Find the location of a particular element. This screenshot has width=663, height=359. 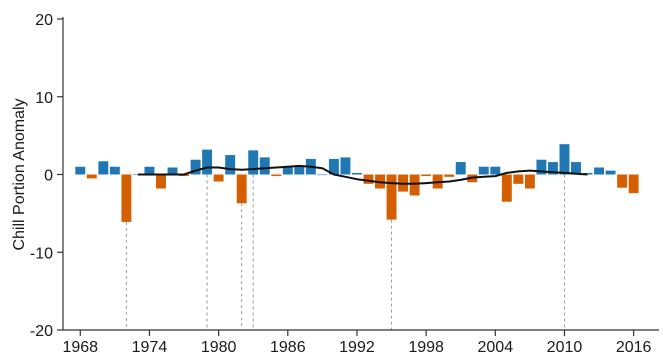

y-tick-label: -10 is located at coordinates (41, 253).